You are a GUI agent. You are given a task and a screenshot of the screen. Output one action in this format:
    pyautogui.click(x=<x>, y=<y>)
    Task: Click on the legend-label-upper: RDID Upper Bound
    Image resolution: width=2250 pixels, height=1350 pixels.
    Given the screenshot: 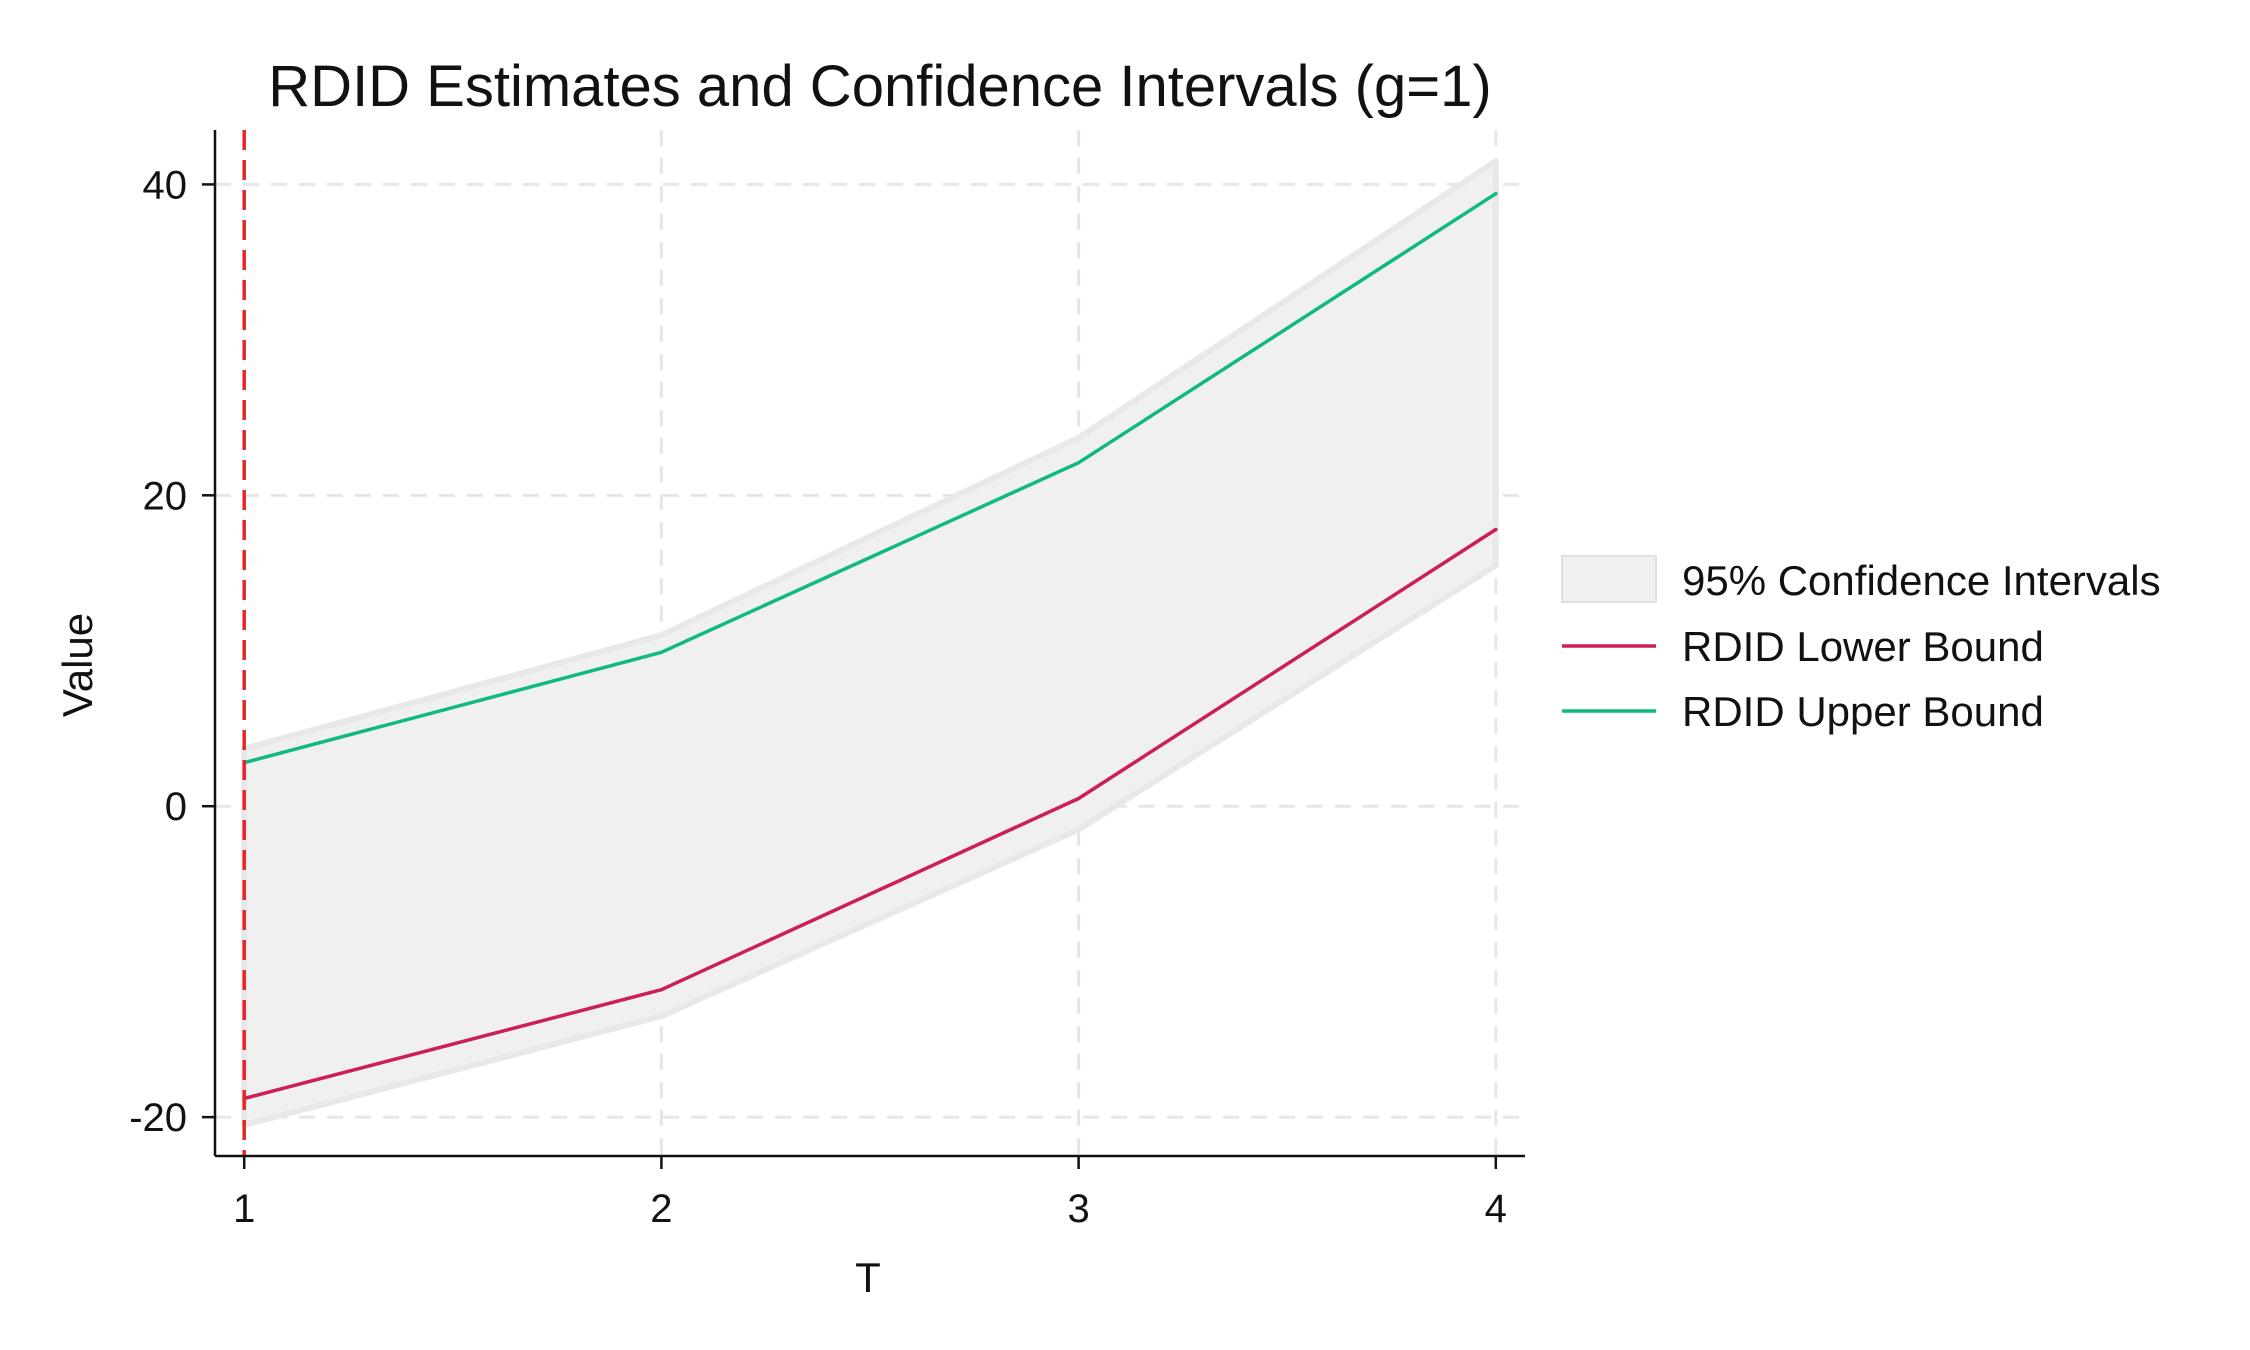 What is the action you would take?
    pyautogui.click(x=1863, y=711)
    